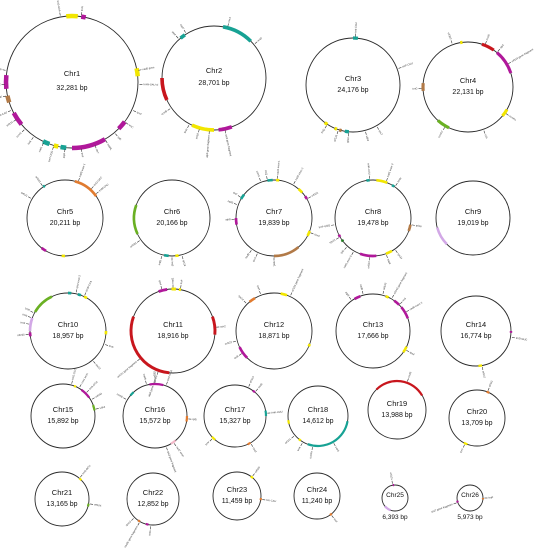 The height and width of the screenshot is (550, 545). What do you see at coordinates (244, 493) in the screenshot?
I see `chromosome-map: orf100 trnI-CAU Chr23 11,459 bp` at bounding box center [244, 493].